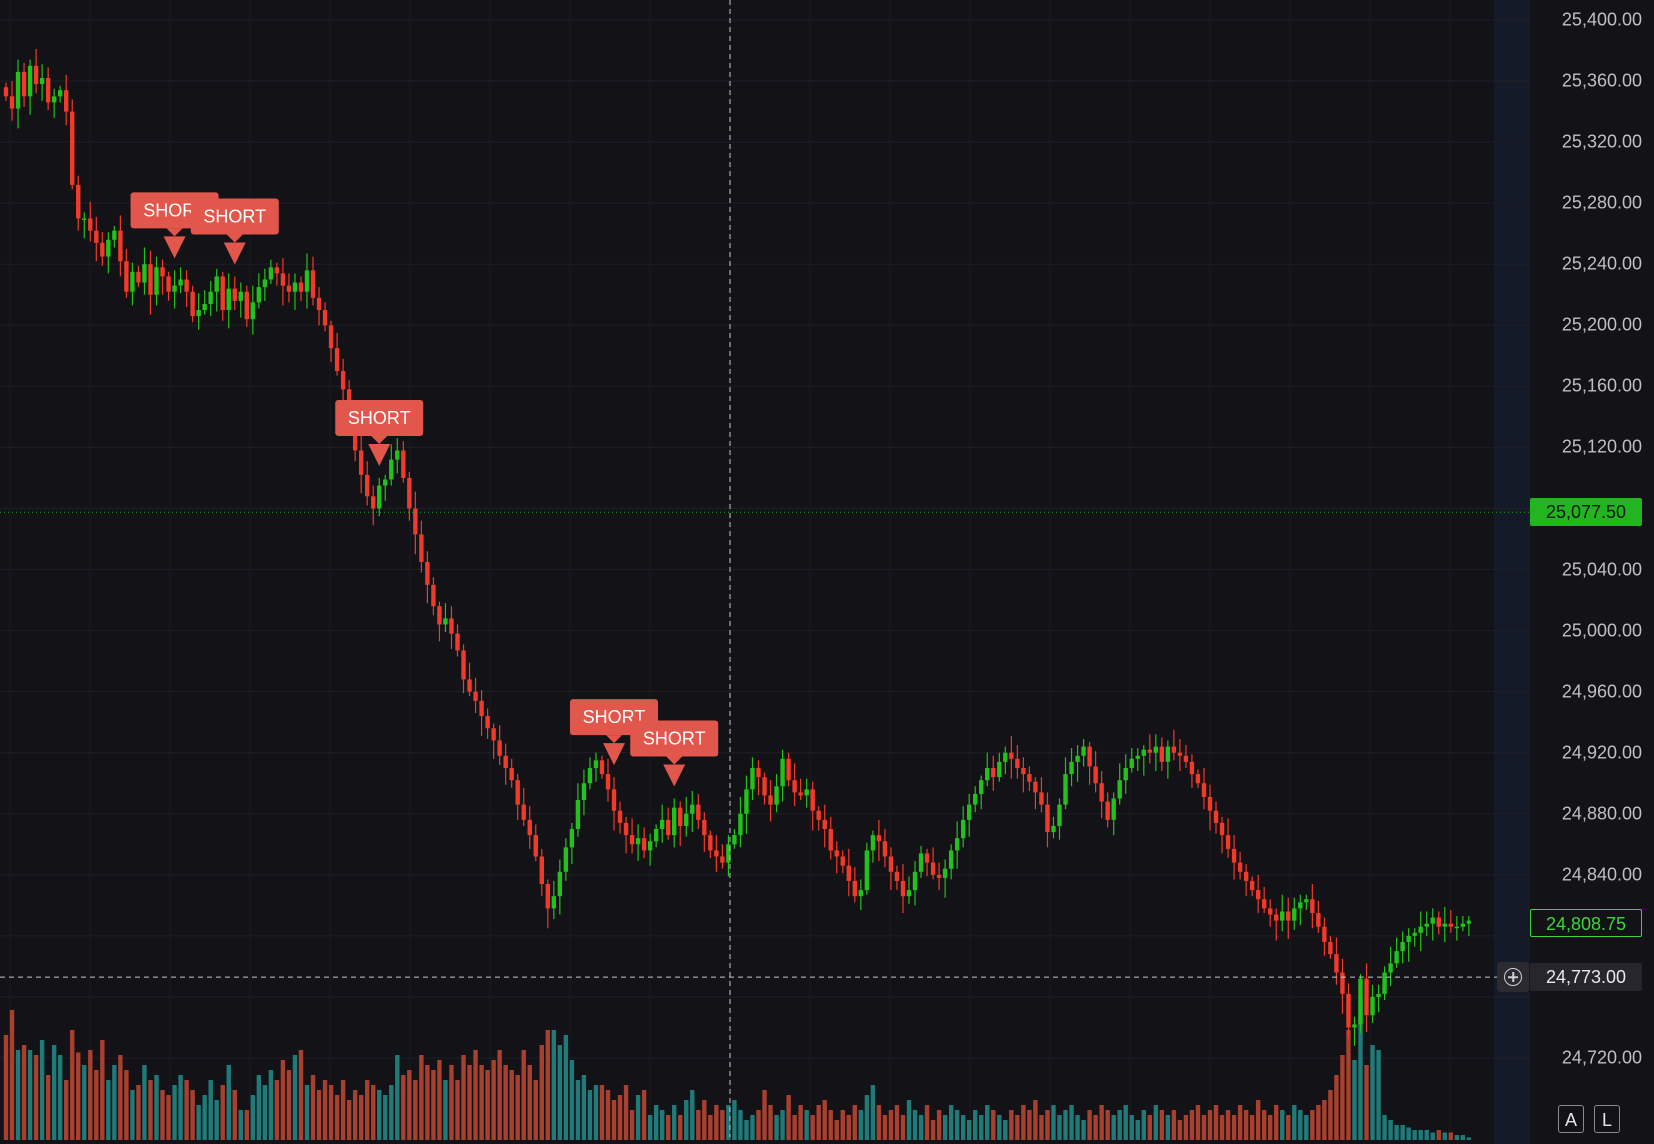 This screenshot has width=1654, height=1144. Describe the element at coordinates (674, 738) in the screenshot. I see `short-label-box` at that location.